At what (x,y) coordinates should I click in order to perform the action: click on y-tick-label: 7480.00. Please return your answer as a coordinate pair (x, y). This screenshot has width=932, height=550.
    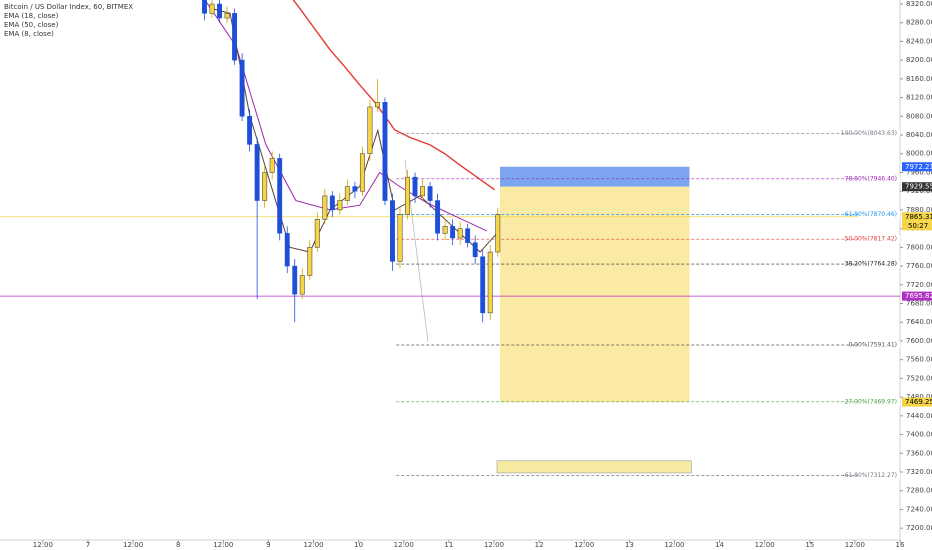
    Looking at the image, I should click on (919, 397).